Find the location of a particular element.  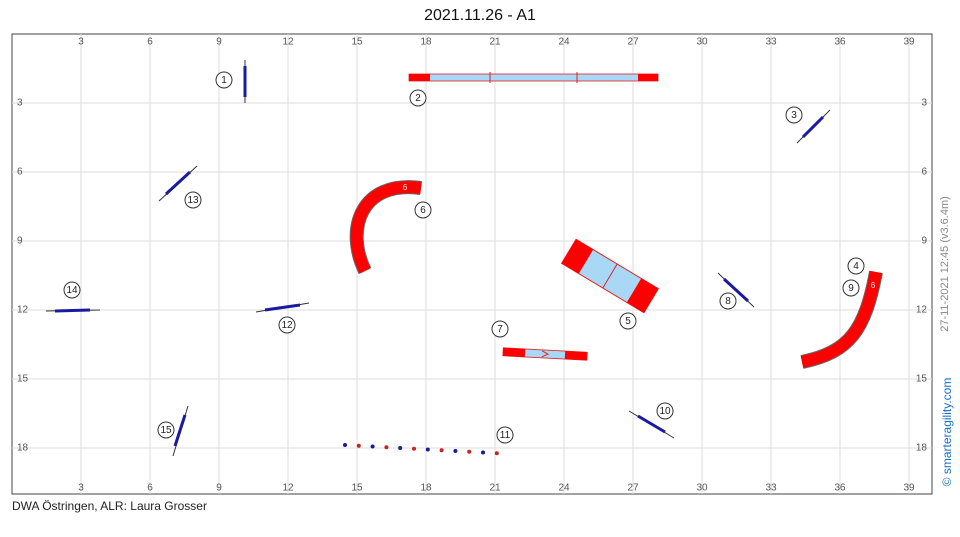

weave-poles is located at coordinates (421, 449).